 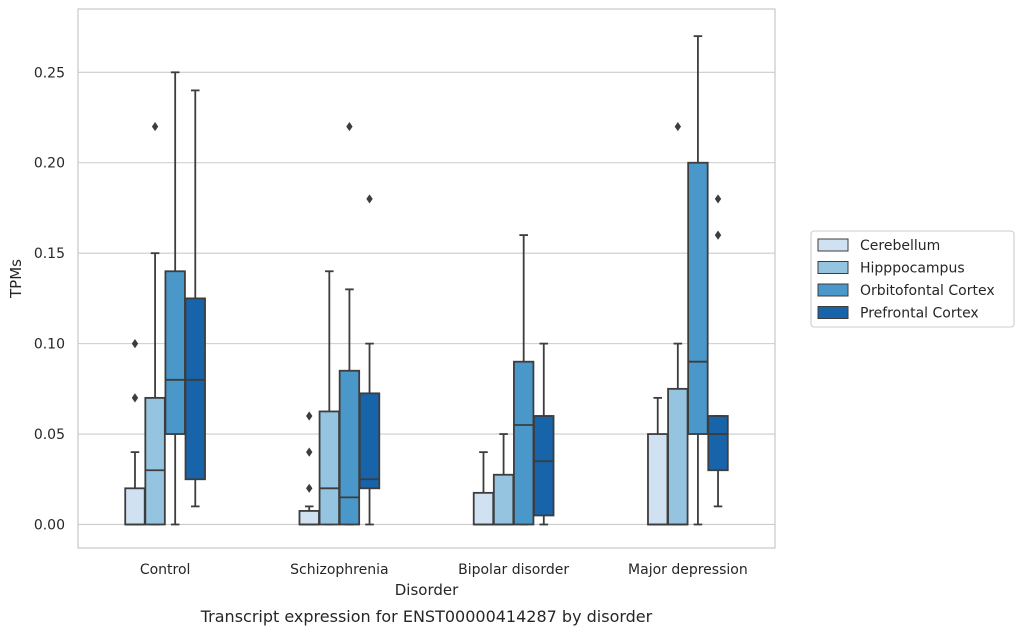 What do you see at coordinates (165, 570) in the screenshot?
I see `x-tick-label: Control` at bounding box center [165, 570].